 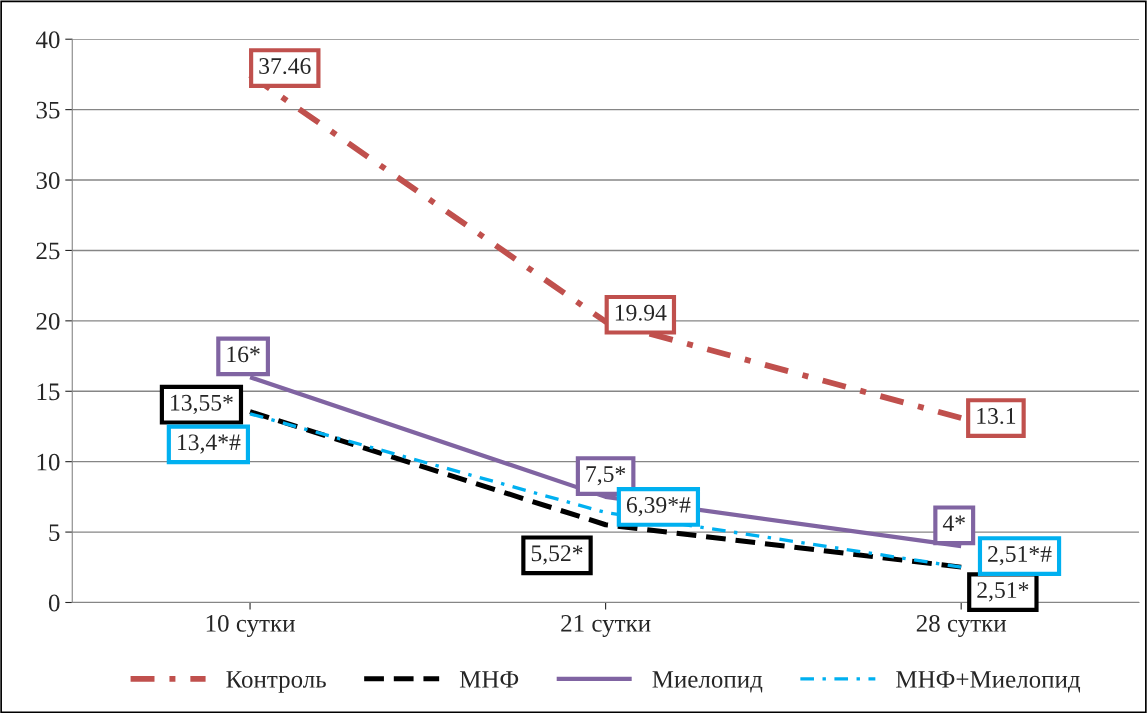 I want to click on data-label: 13,4*#, so click(x=209, y=444).